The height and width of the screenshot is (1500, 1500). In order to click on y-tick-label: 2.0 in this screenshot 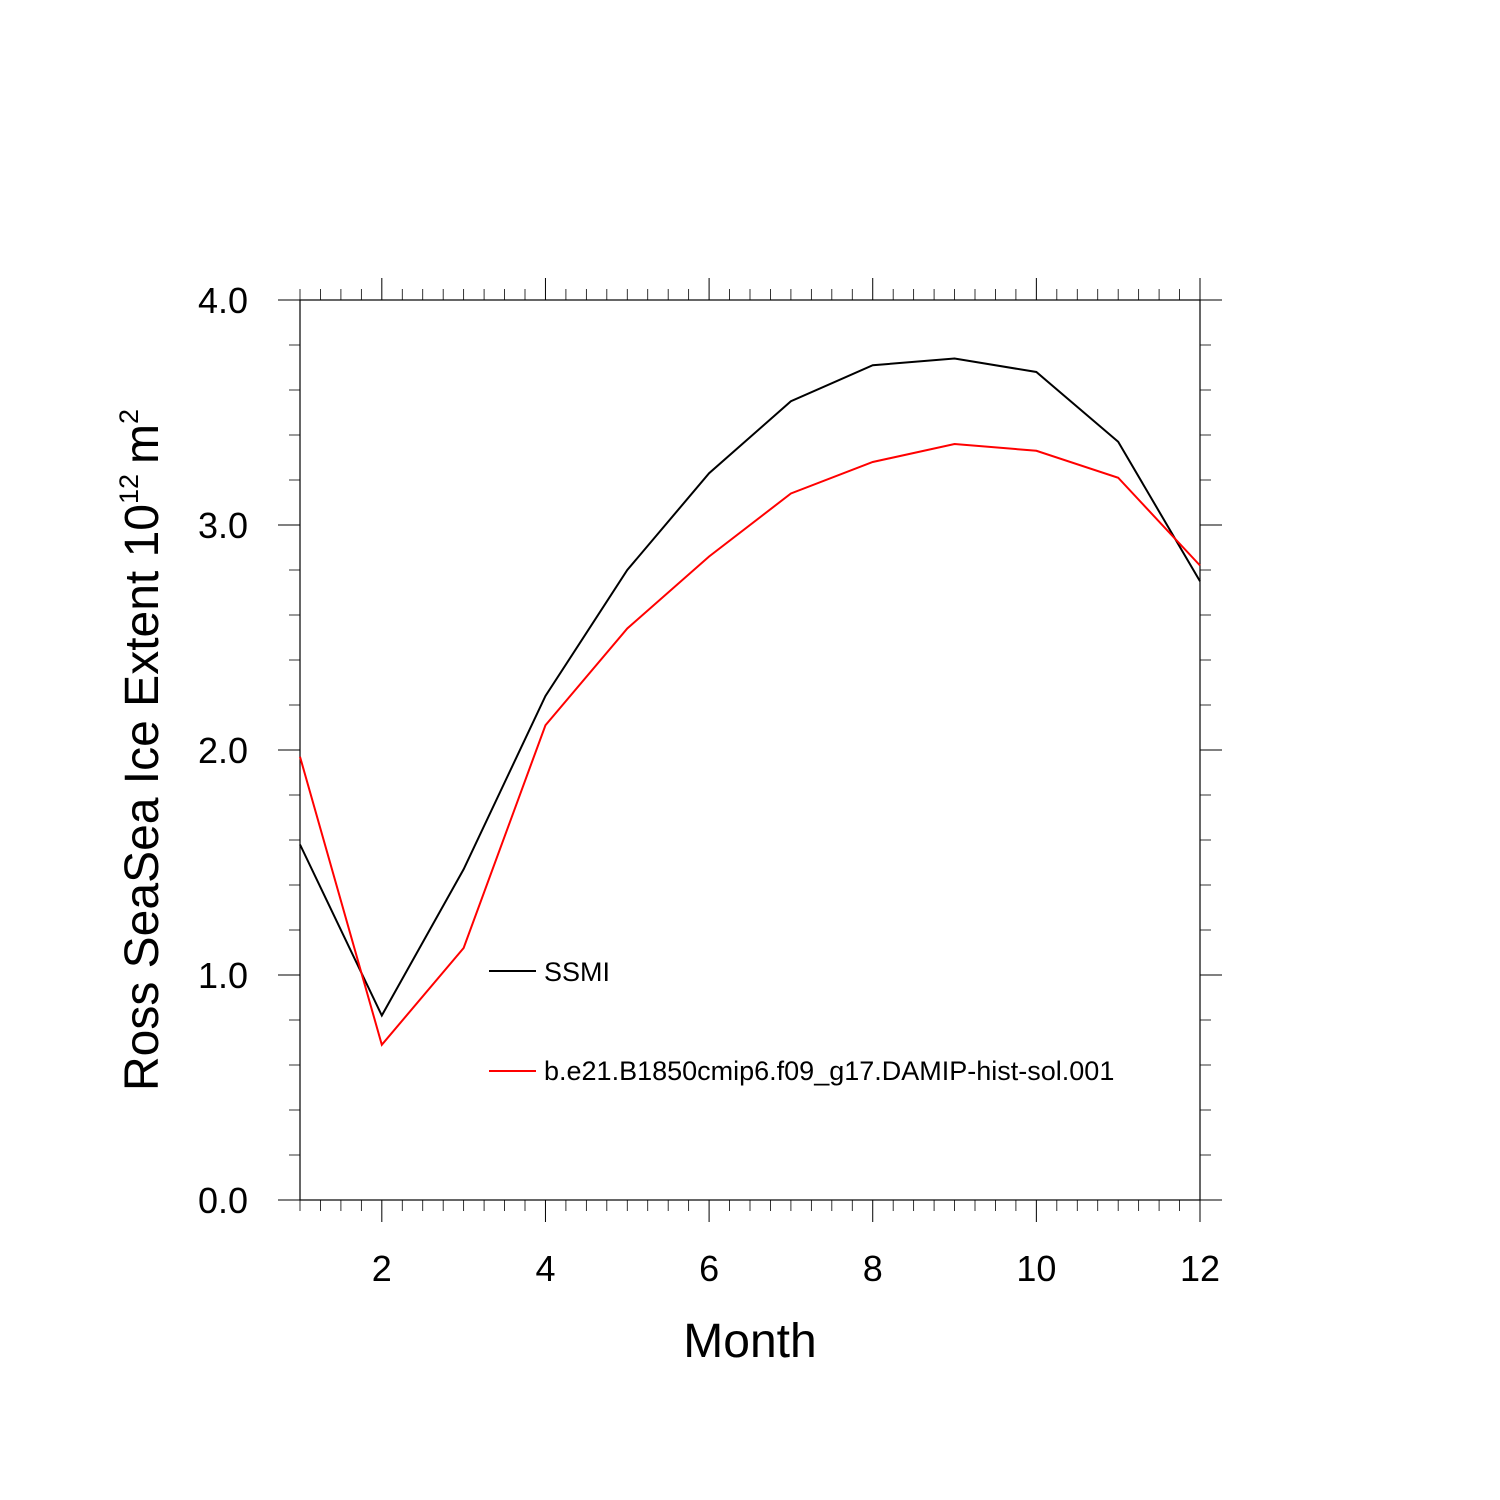, I will do `click(223, 750)`.